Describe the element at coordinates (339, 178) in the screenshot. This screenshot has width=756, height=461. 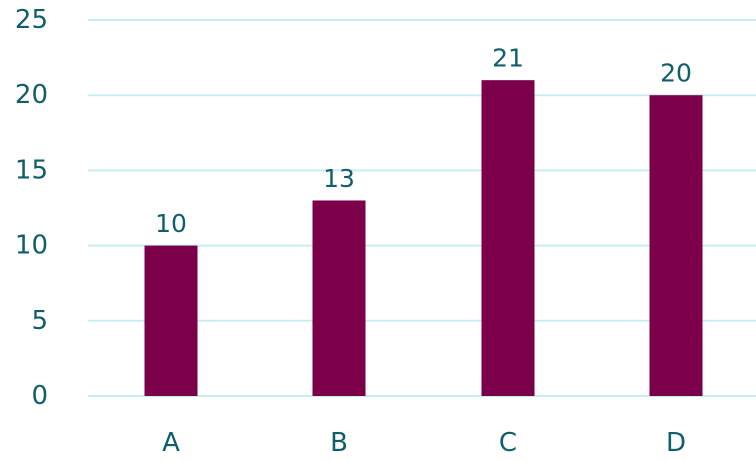
I see `data-label-B: 13` at that location.